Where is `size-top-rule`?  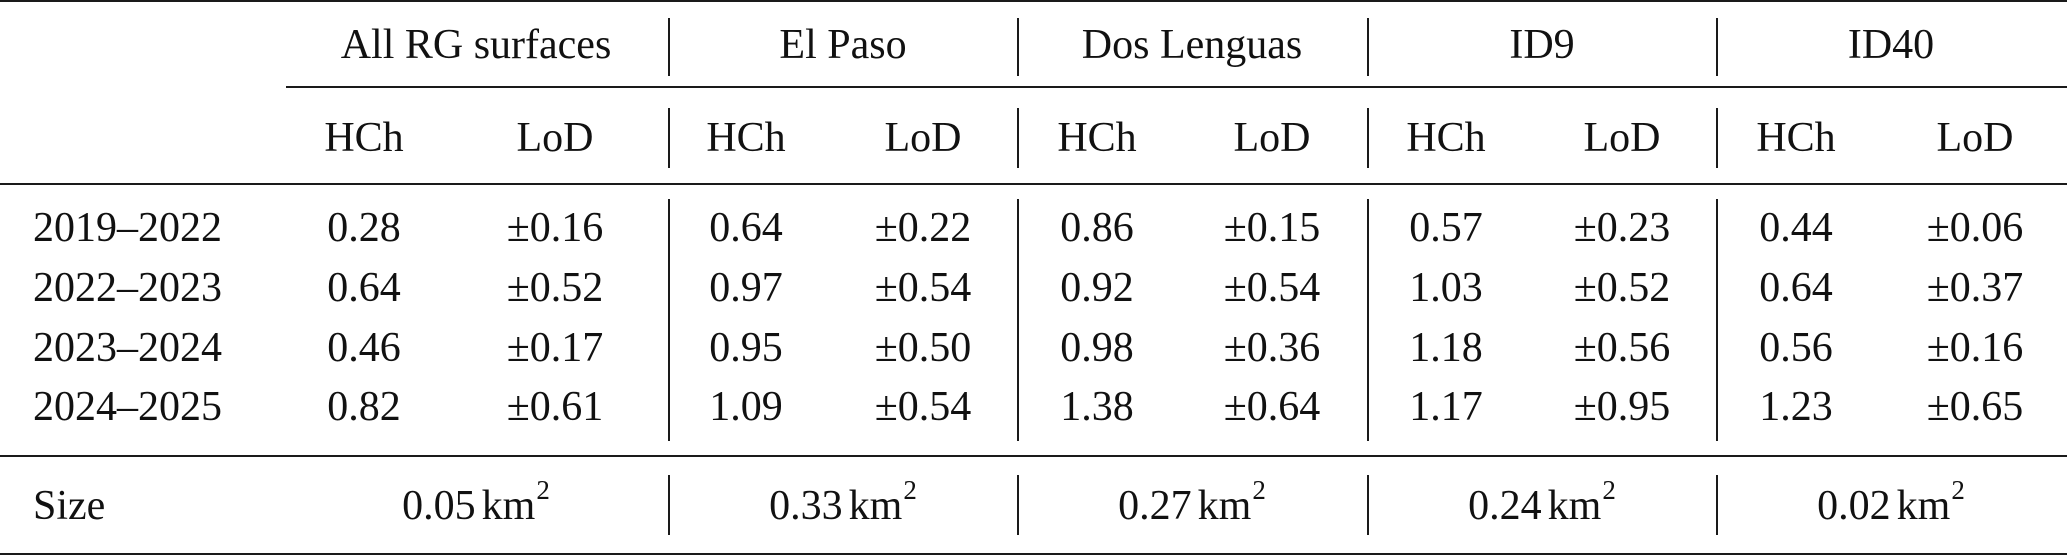 size-top-rule is located at coordinates (1033, 456).